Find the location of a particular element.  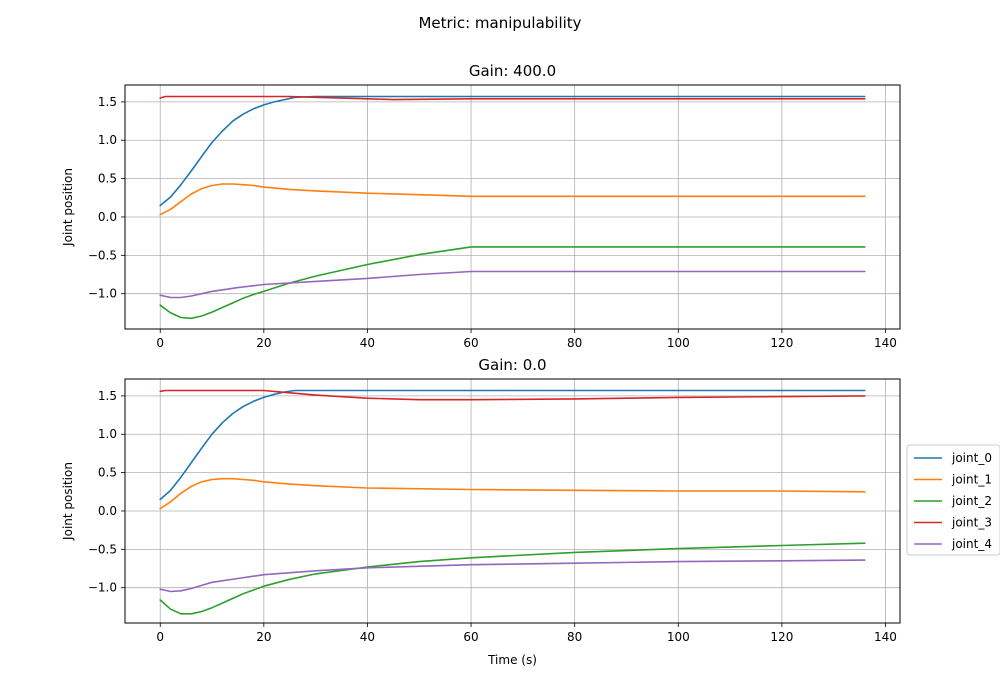

figure-suptitle: Metric: manipulability is located at coordinates (499, 23).